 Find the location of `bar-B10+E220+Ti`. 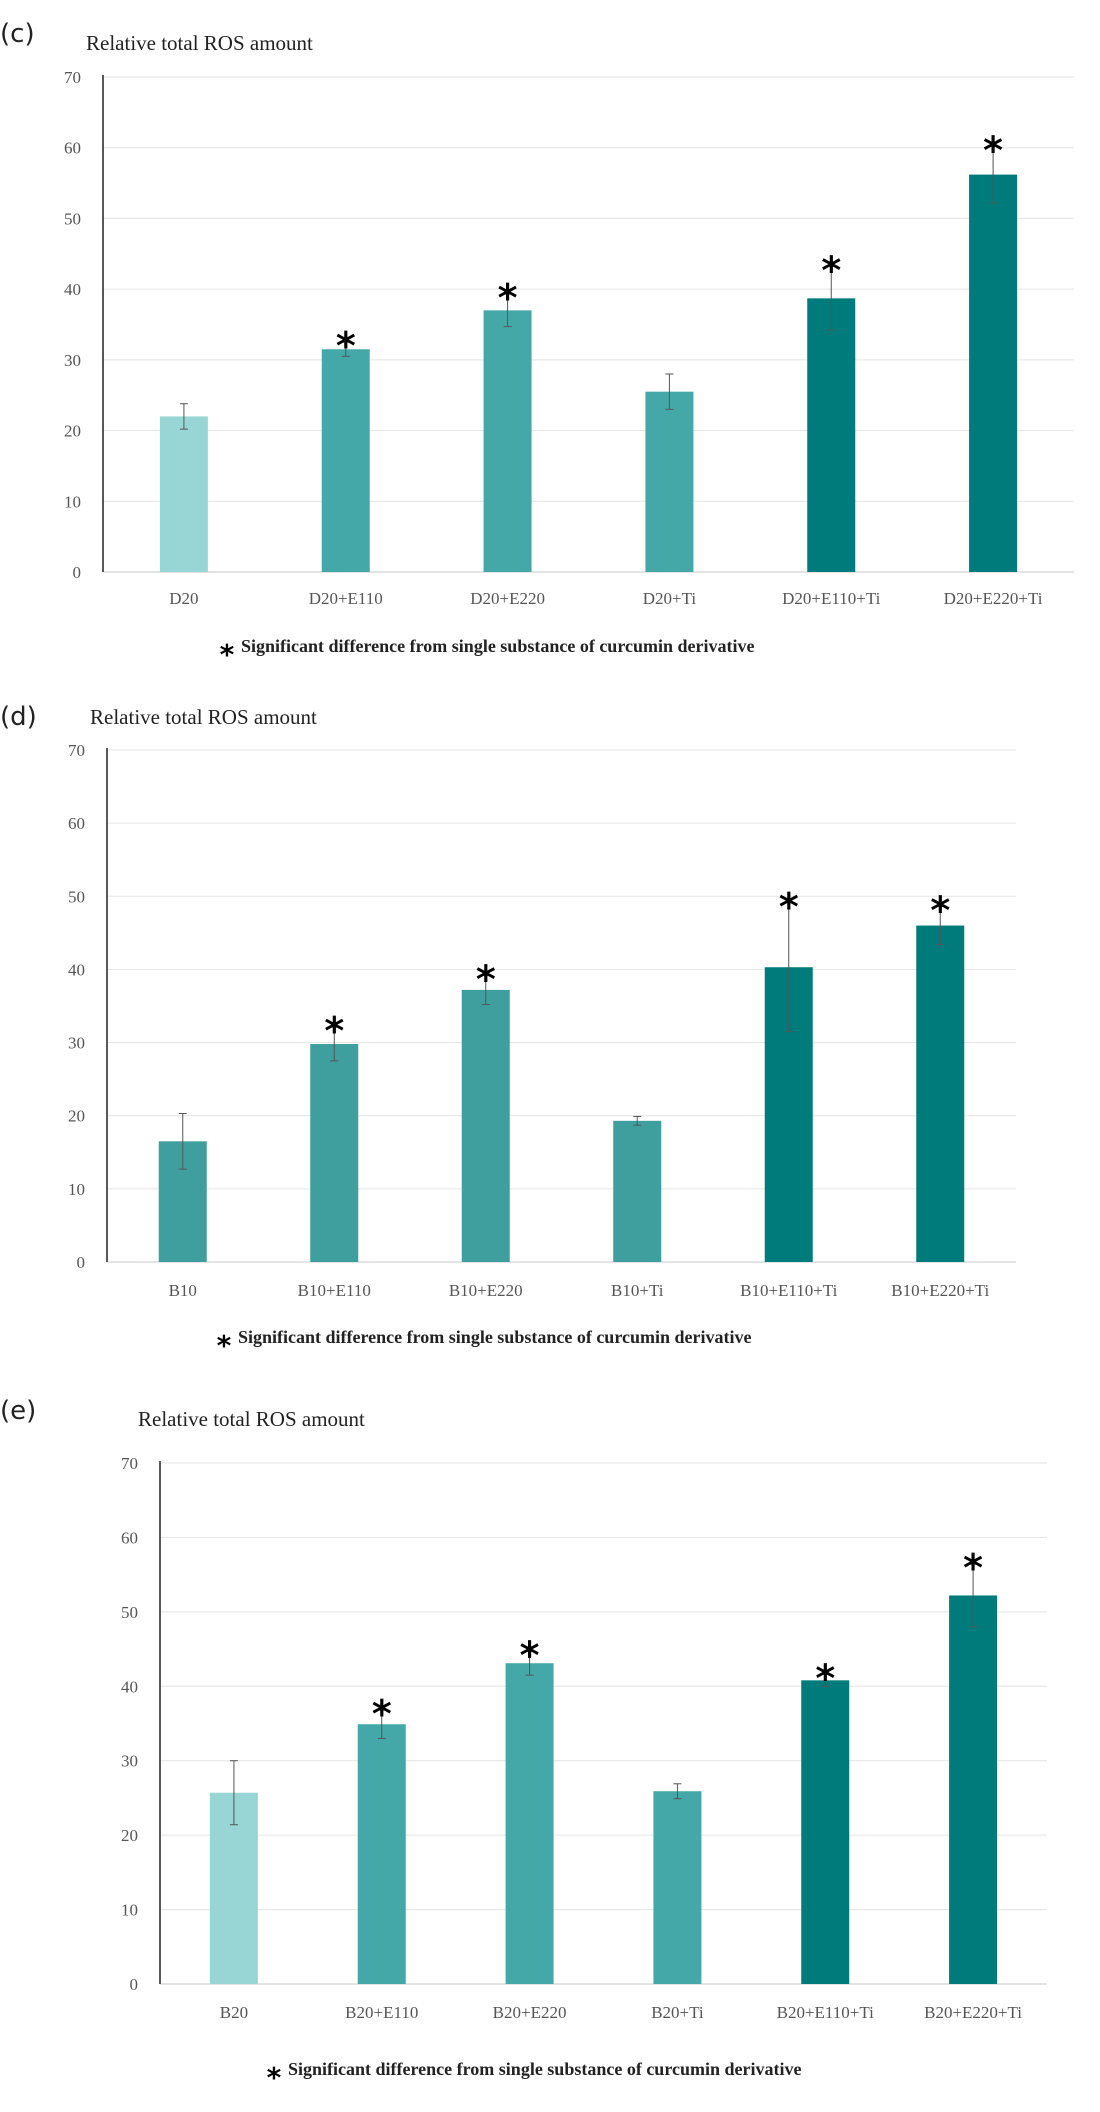

bar-B10+E220+Ti is located at coordinates (940, 1093).